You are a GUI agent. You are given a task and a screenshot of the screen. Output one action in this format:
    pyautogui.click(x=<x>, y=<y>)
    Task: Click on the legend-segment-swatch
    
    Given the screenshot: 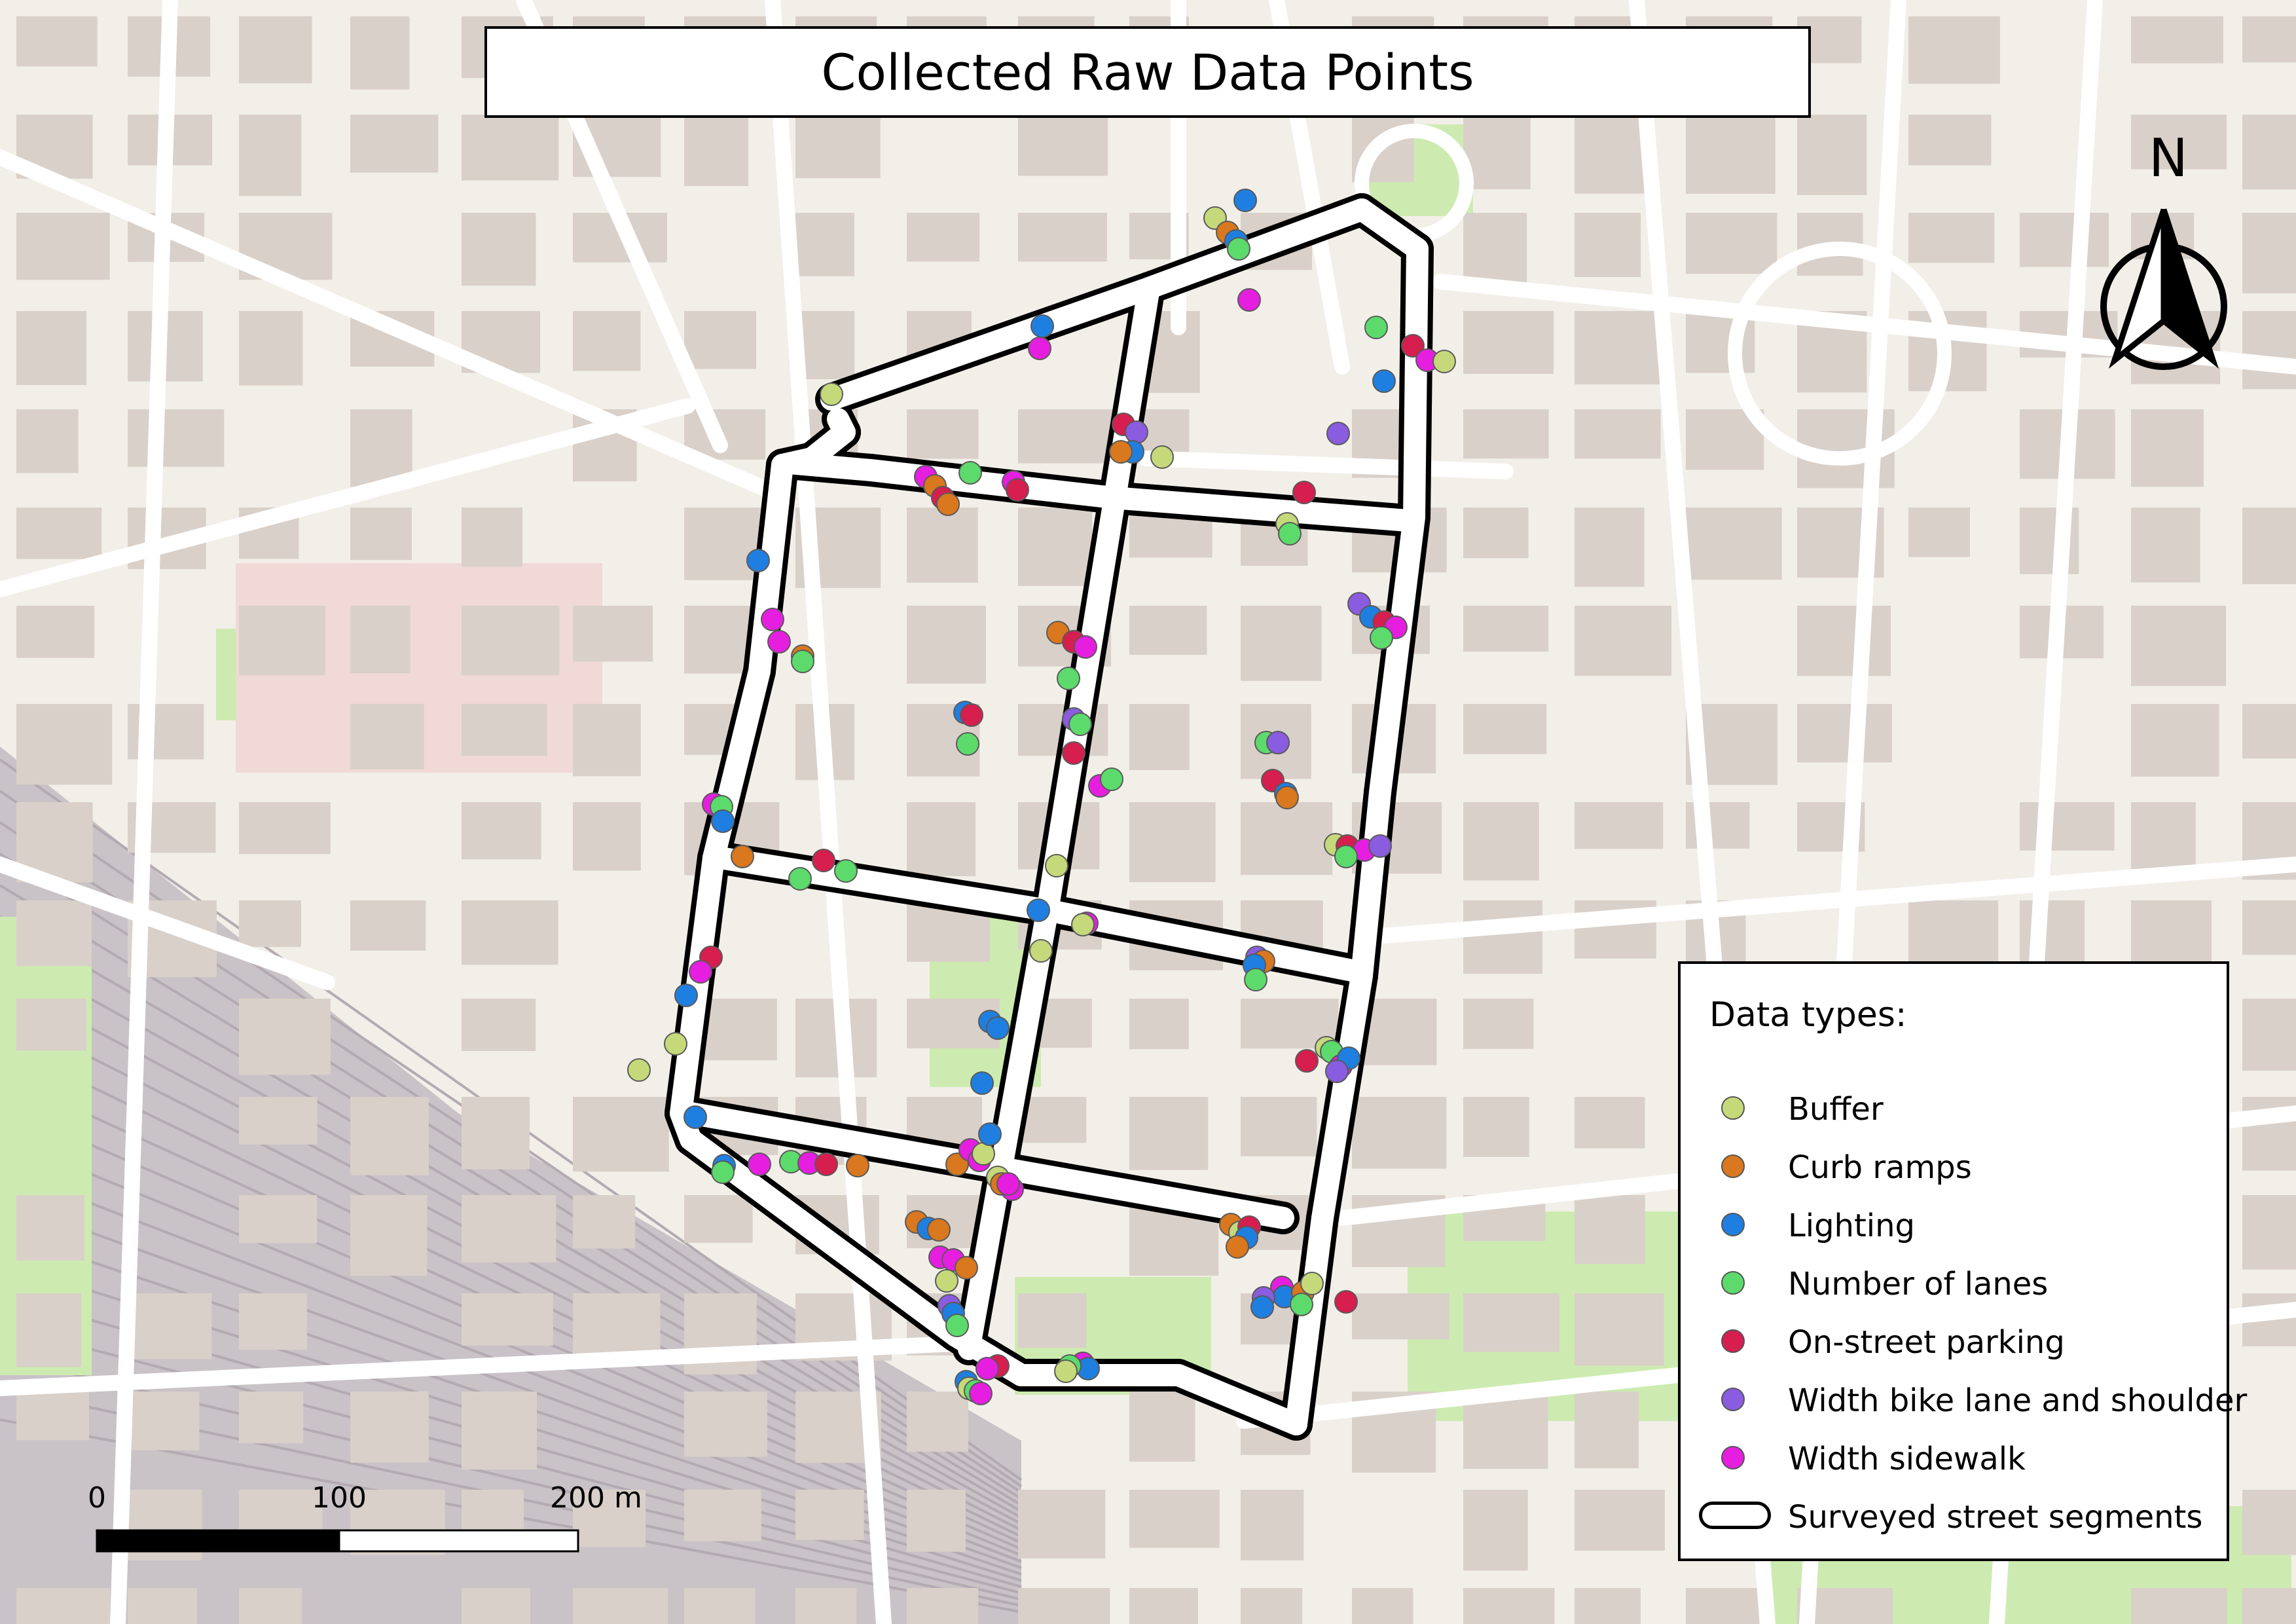 What is the action you would take?
    pyautogui.click(x=1735, y=1515)
    